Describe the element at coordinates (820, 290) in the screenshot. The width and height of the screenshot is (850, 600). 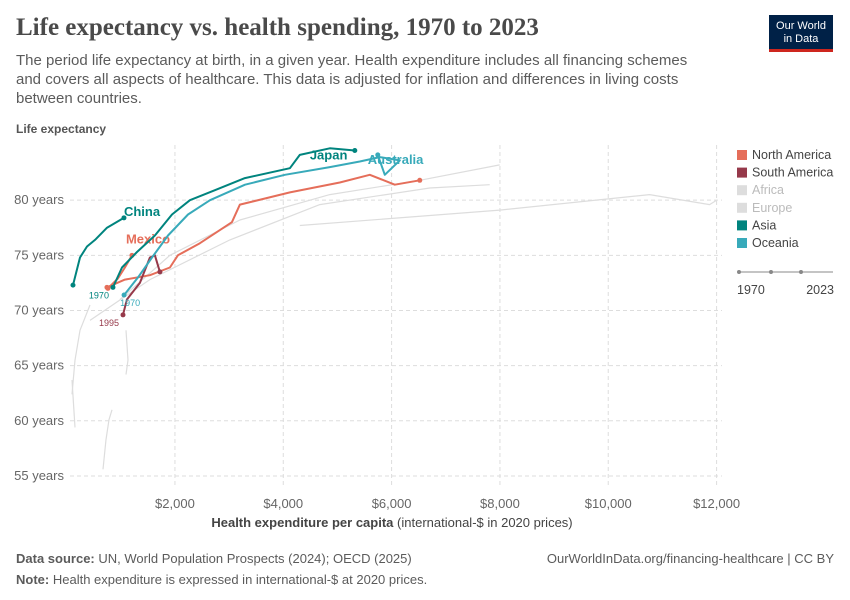
I see `timeline-end: 2023` at that location.